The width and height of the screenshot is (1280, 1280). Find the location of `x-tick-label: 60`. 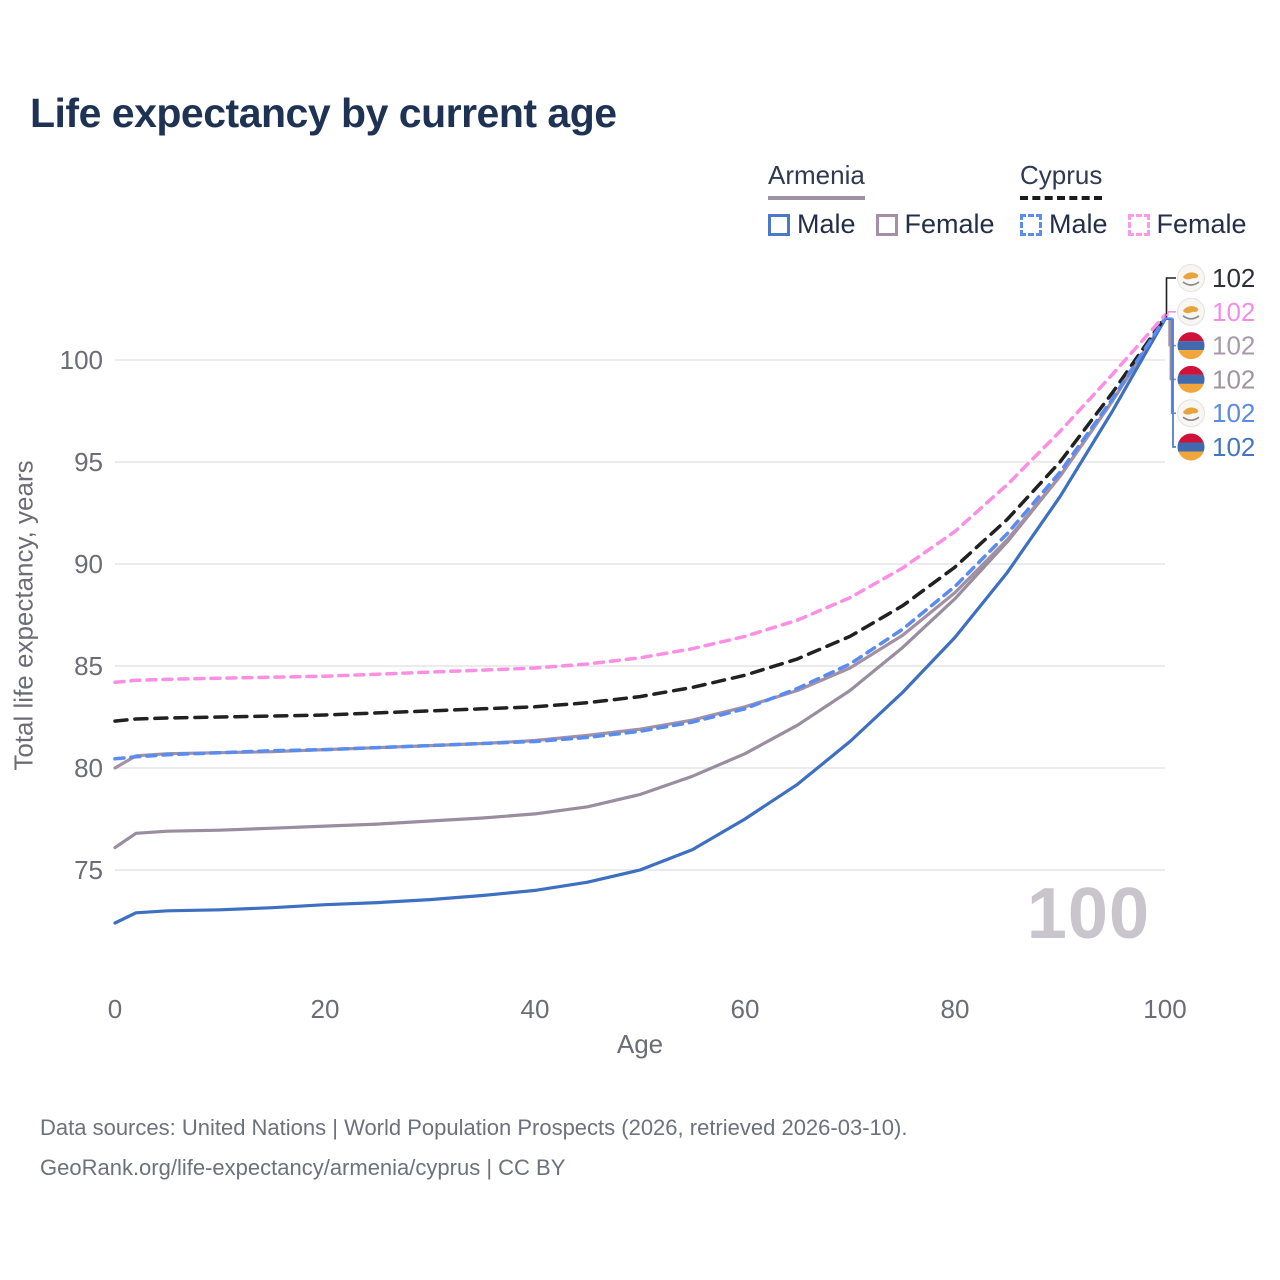

x-tick-label: 60 is located at coordinates (745, 1009).